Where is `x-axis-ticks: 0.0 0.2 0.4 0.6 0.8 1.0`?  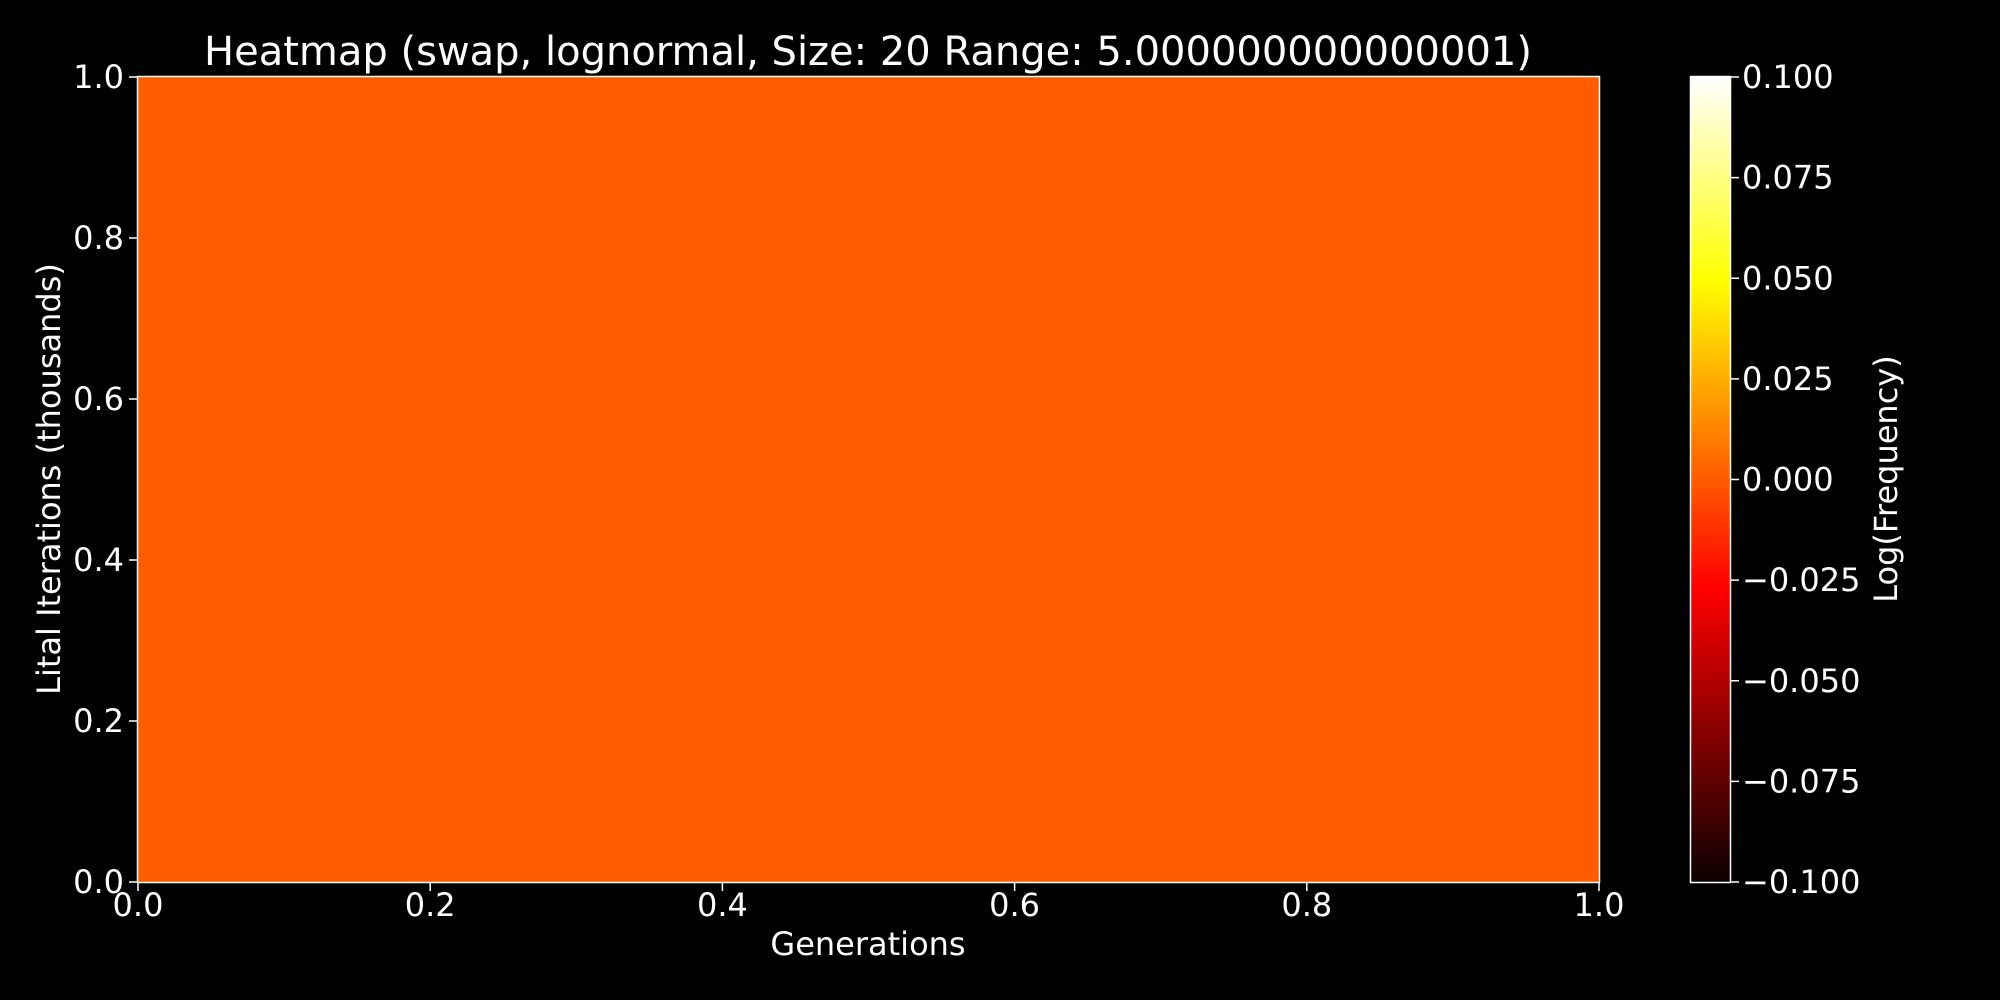 x-axis-ticks: 0.0 0.2 0.4 0.6 0.8 1.0 is located at coordinates (869, 903).